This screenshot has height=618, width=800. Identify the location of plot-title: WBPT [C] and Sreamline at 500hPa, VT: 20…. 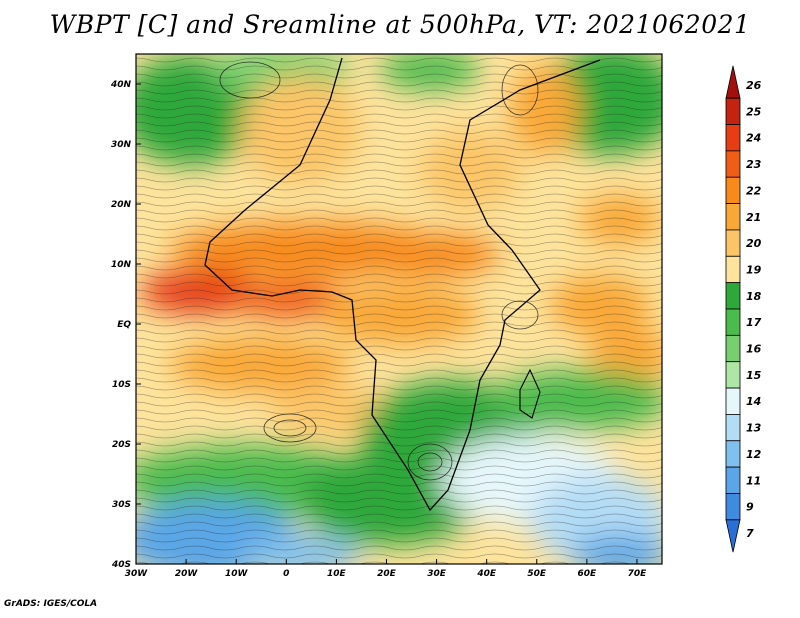
(400, 24).